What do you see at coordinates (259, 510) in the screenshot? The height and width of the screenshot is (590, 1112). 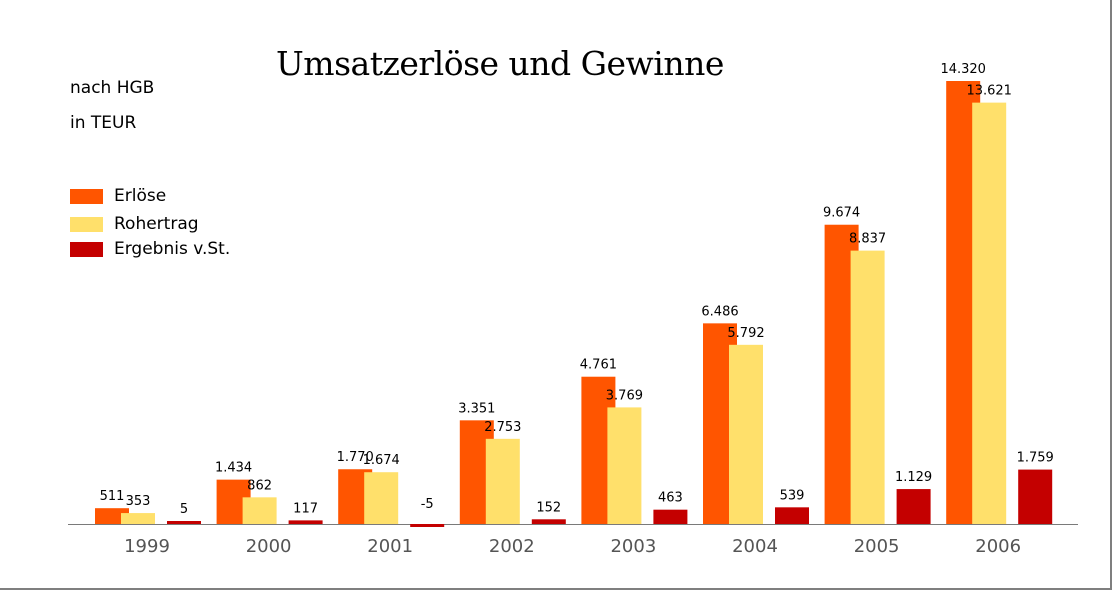 I see `bar-rohertrag-2000` at bounding box center [259, 510].